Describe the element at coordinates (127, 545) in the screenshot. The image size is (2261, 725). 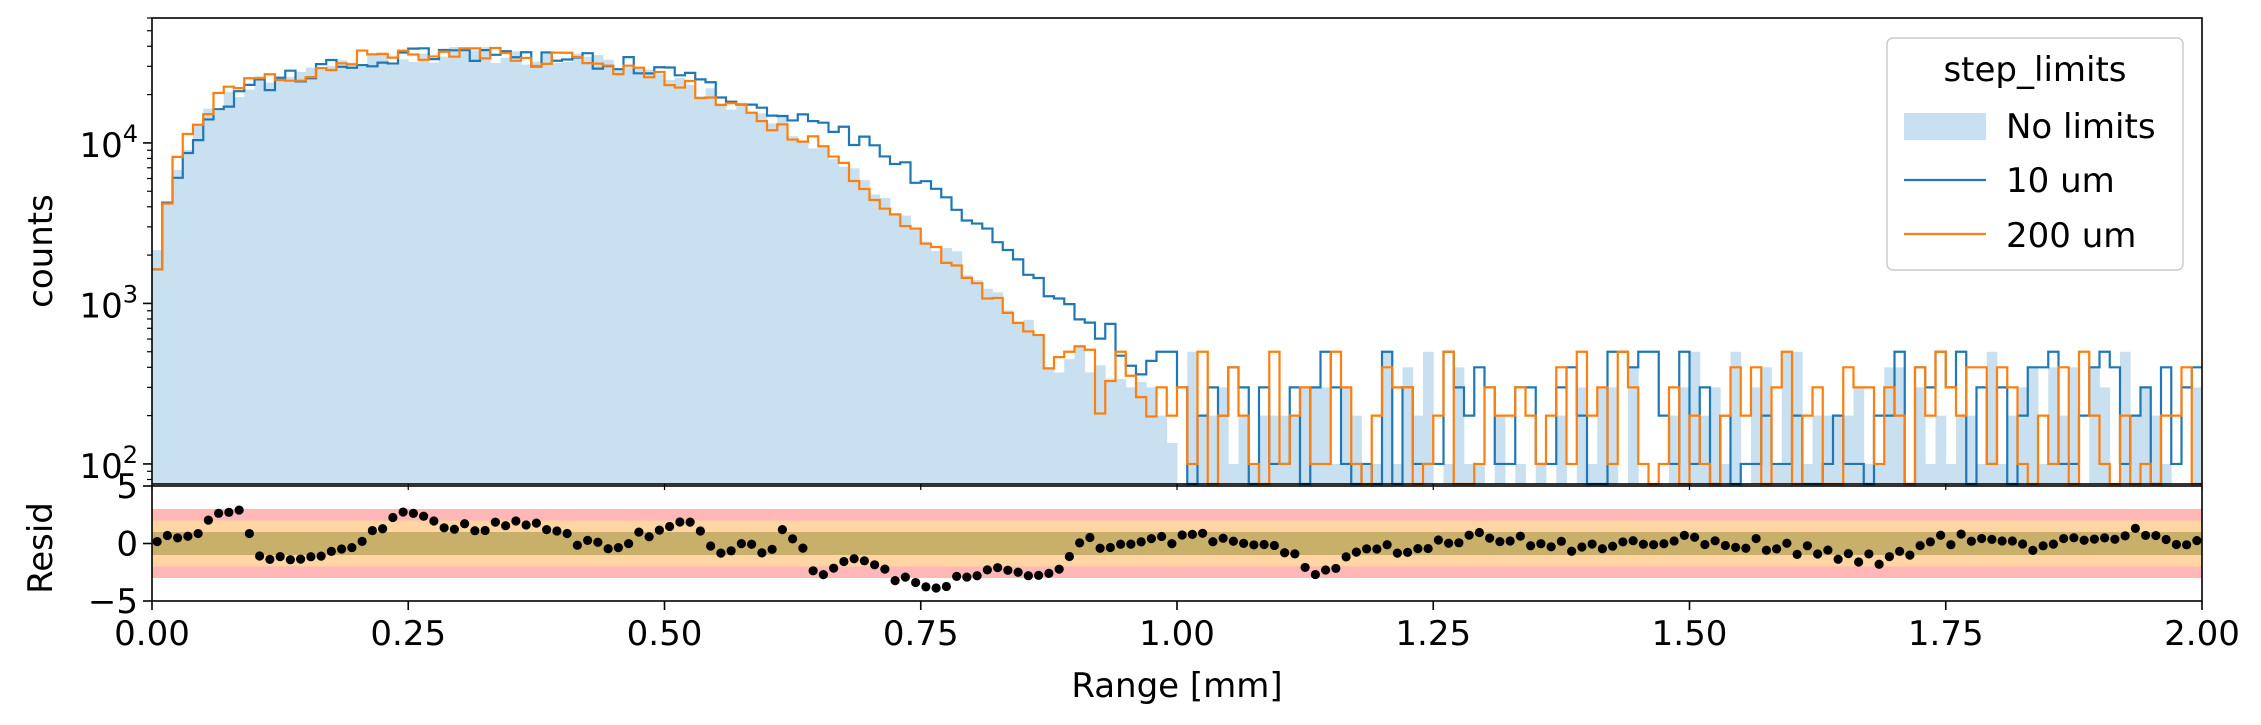
I see `resid-y-tick-label: 0` at that location.